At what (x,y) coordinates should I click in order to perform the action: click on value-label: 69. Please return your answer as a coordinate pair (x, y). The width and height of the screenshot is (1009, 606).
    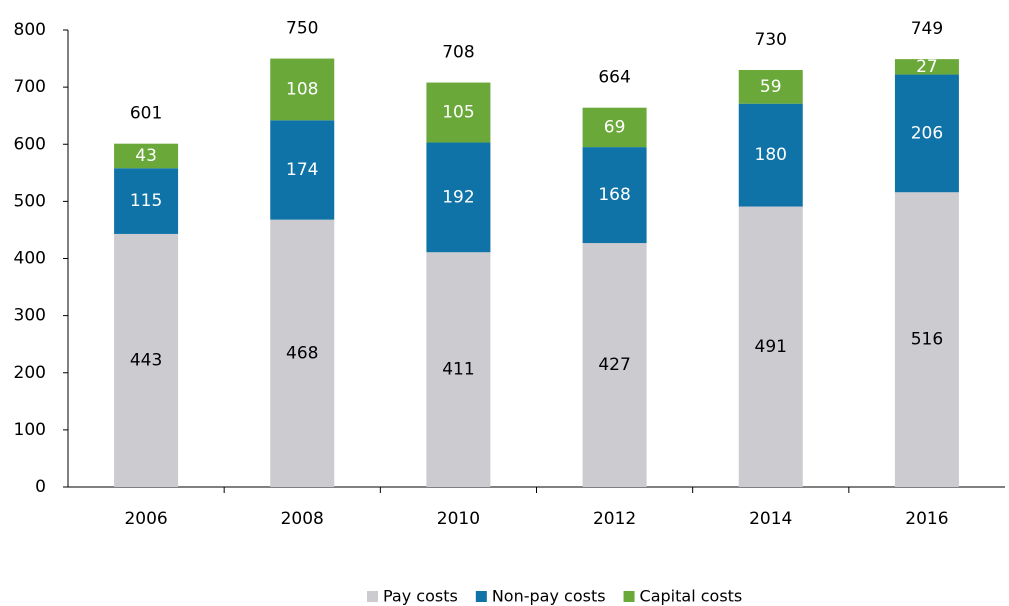
    Looking at the image, I should click on (615, 127).